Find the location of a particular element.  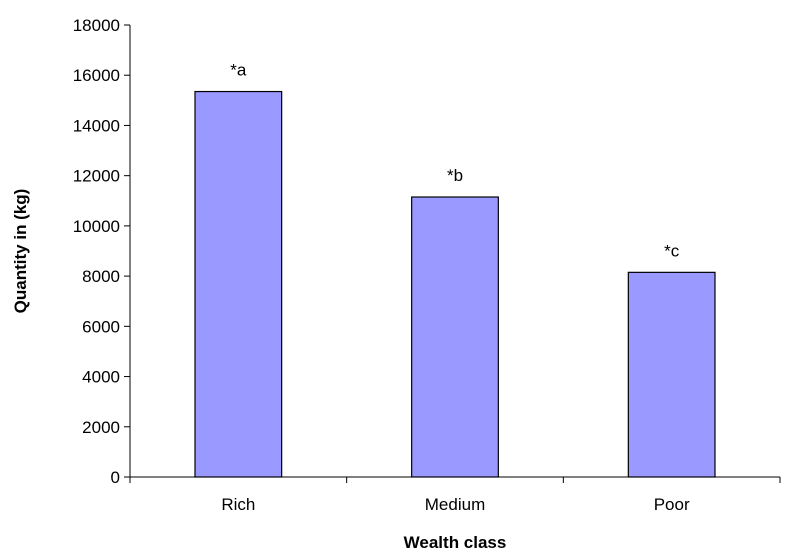

x-tick-label: Medium is located at coordinates (455, 504).